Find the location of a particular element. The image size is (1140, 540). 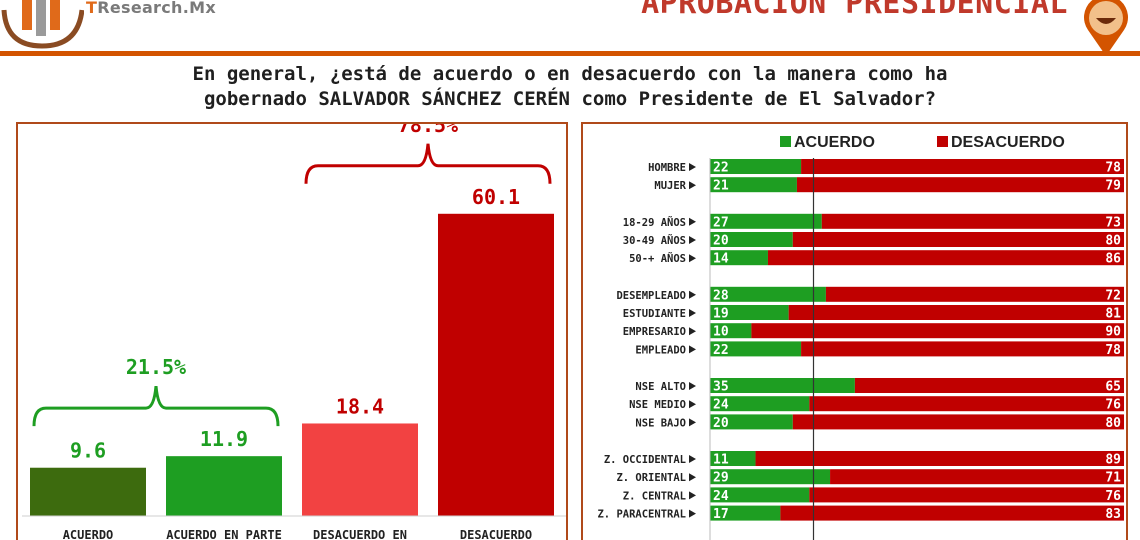

value-acuerdo-16: 17 is located at coordinates (721, 514).